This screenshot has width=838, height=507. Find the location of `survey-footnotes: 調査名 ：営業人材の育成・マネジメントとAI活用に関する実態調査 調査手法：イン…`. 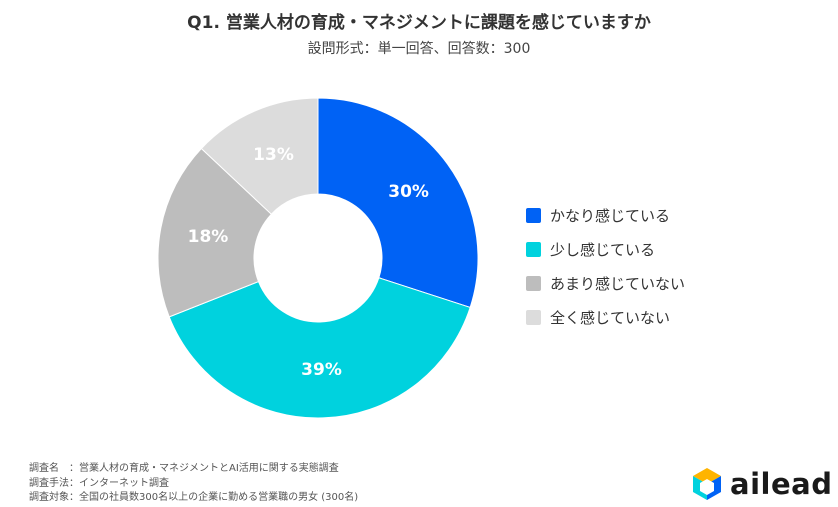

survey-footnotes: 調査名 ：営業人材の育成・マネジメントとAI活用に関する実態調査 調査手法：イン… is located at coordinates (193, 484).